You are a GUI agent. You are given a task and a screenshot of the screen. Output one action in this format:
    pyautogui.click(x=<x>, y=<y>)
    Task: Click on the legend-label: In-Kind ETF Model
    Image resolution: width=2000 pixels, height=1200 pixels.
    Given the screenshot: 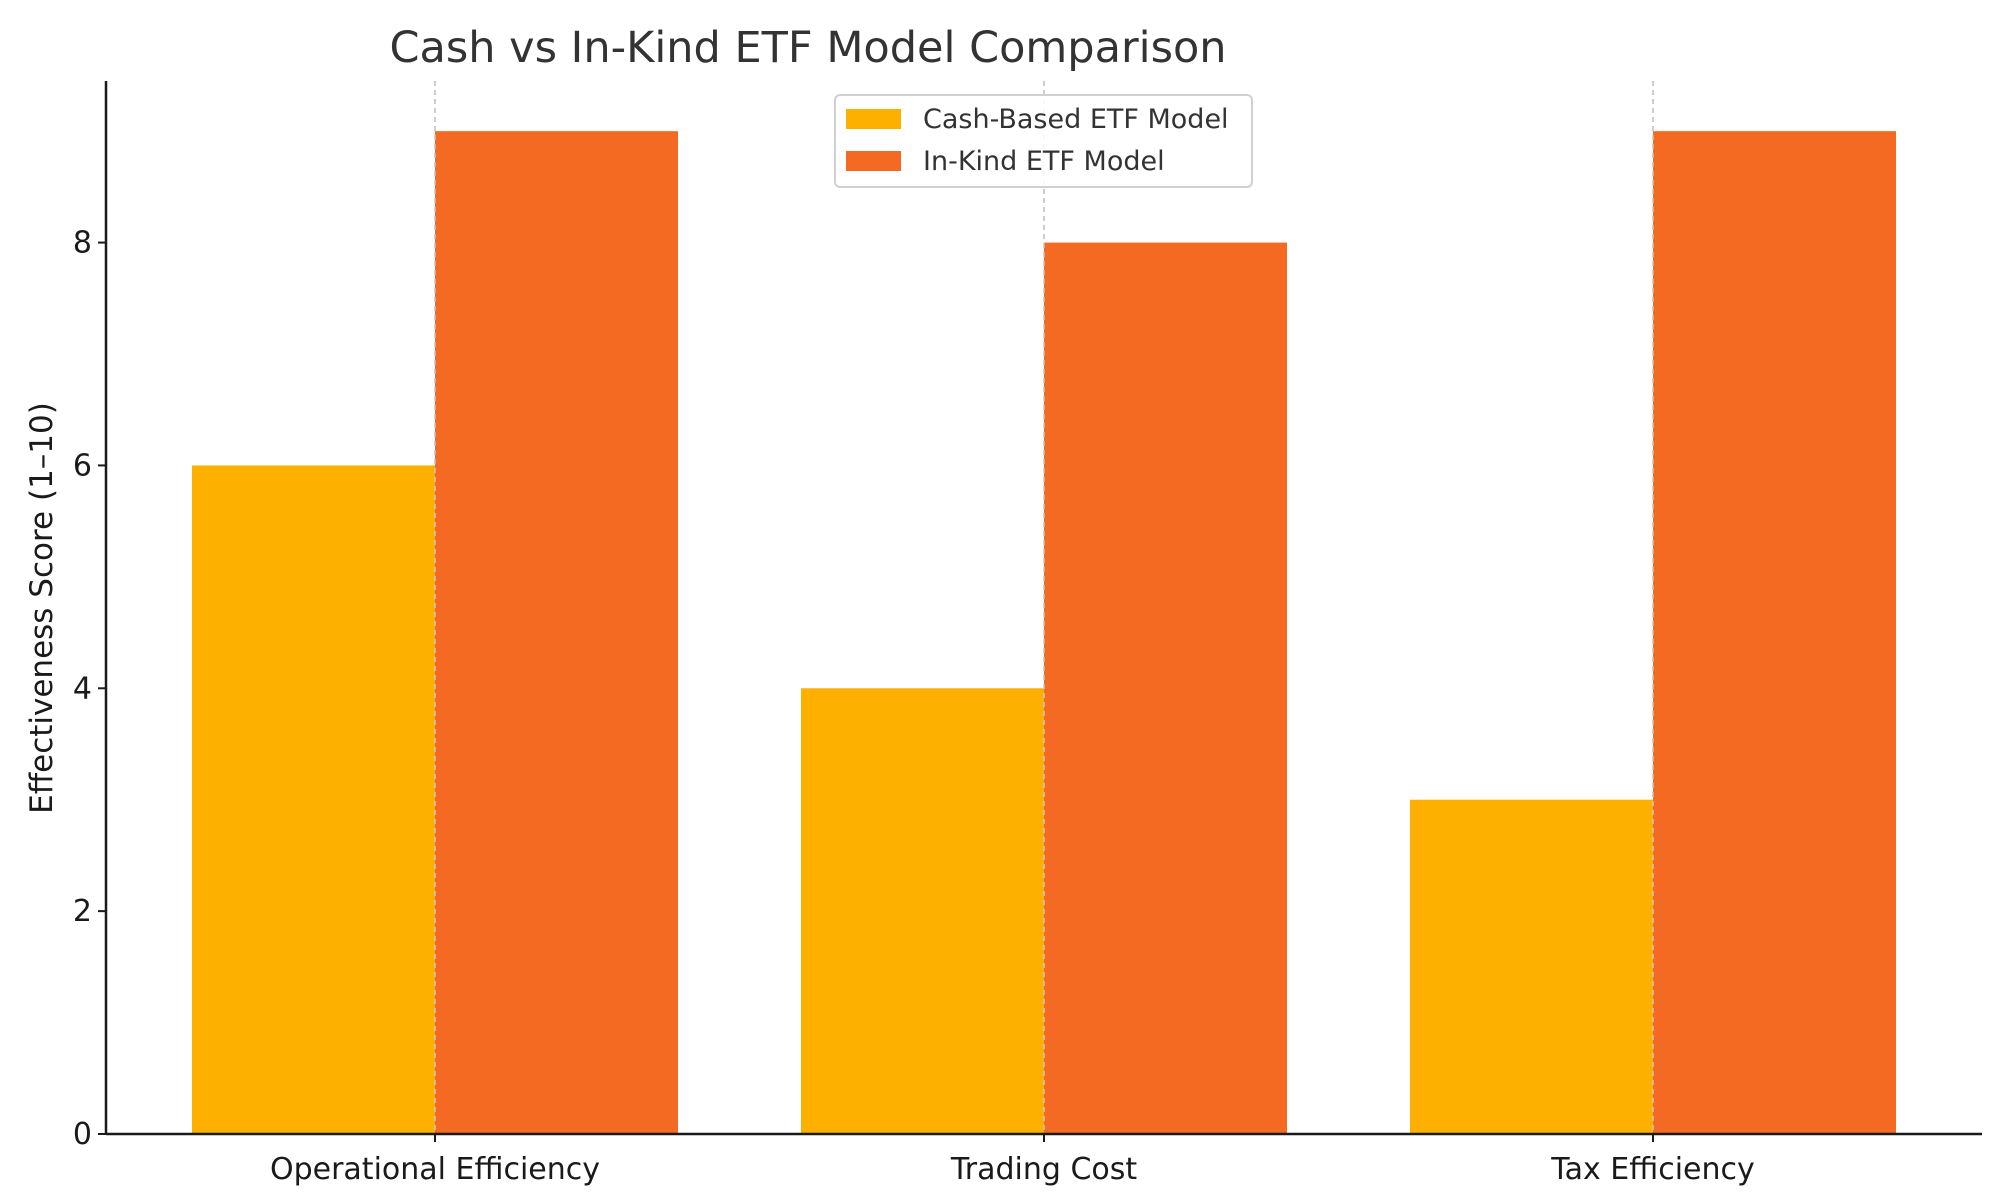 What is the action you would take?
    pyautogui.click(x=1044, y=161)
    